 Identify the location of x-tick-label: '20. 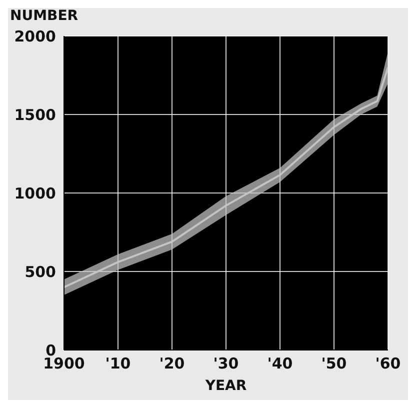
(172, 363).